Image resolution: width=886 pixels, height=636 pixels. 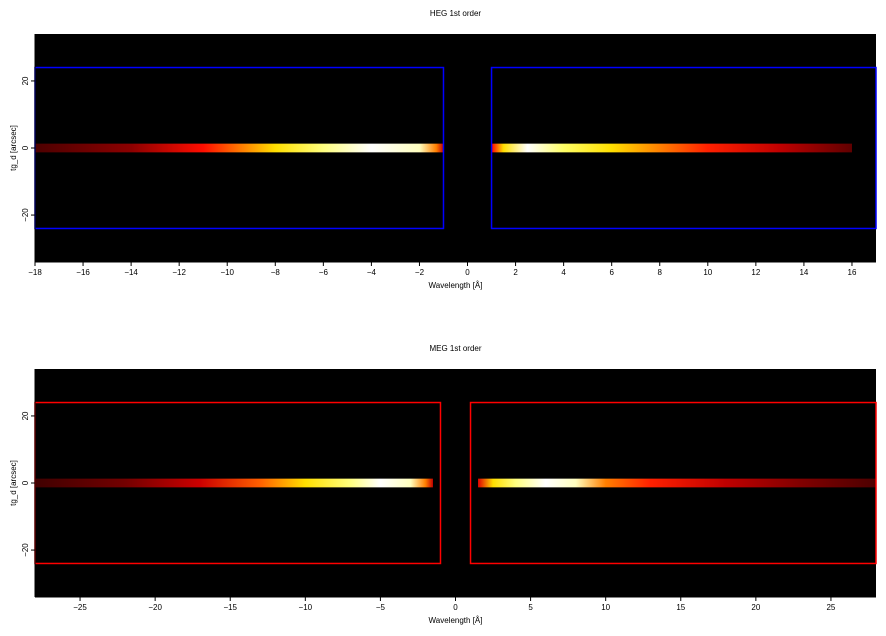 What do you see at coordinates (455, 348) in the screenshot?
I see `chart-title: MEG 1st order` at bounding box center [455, 348].